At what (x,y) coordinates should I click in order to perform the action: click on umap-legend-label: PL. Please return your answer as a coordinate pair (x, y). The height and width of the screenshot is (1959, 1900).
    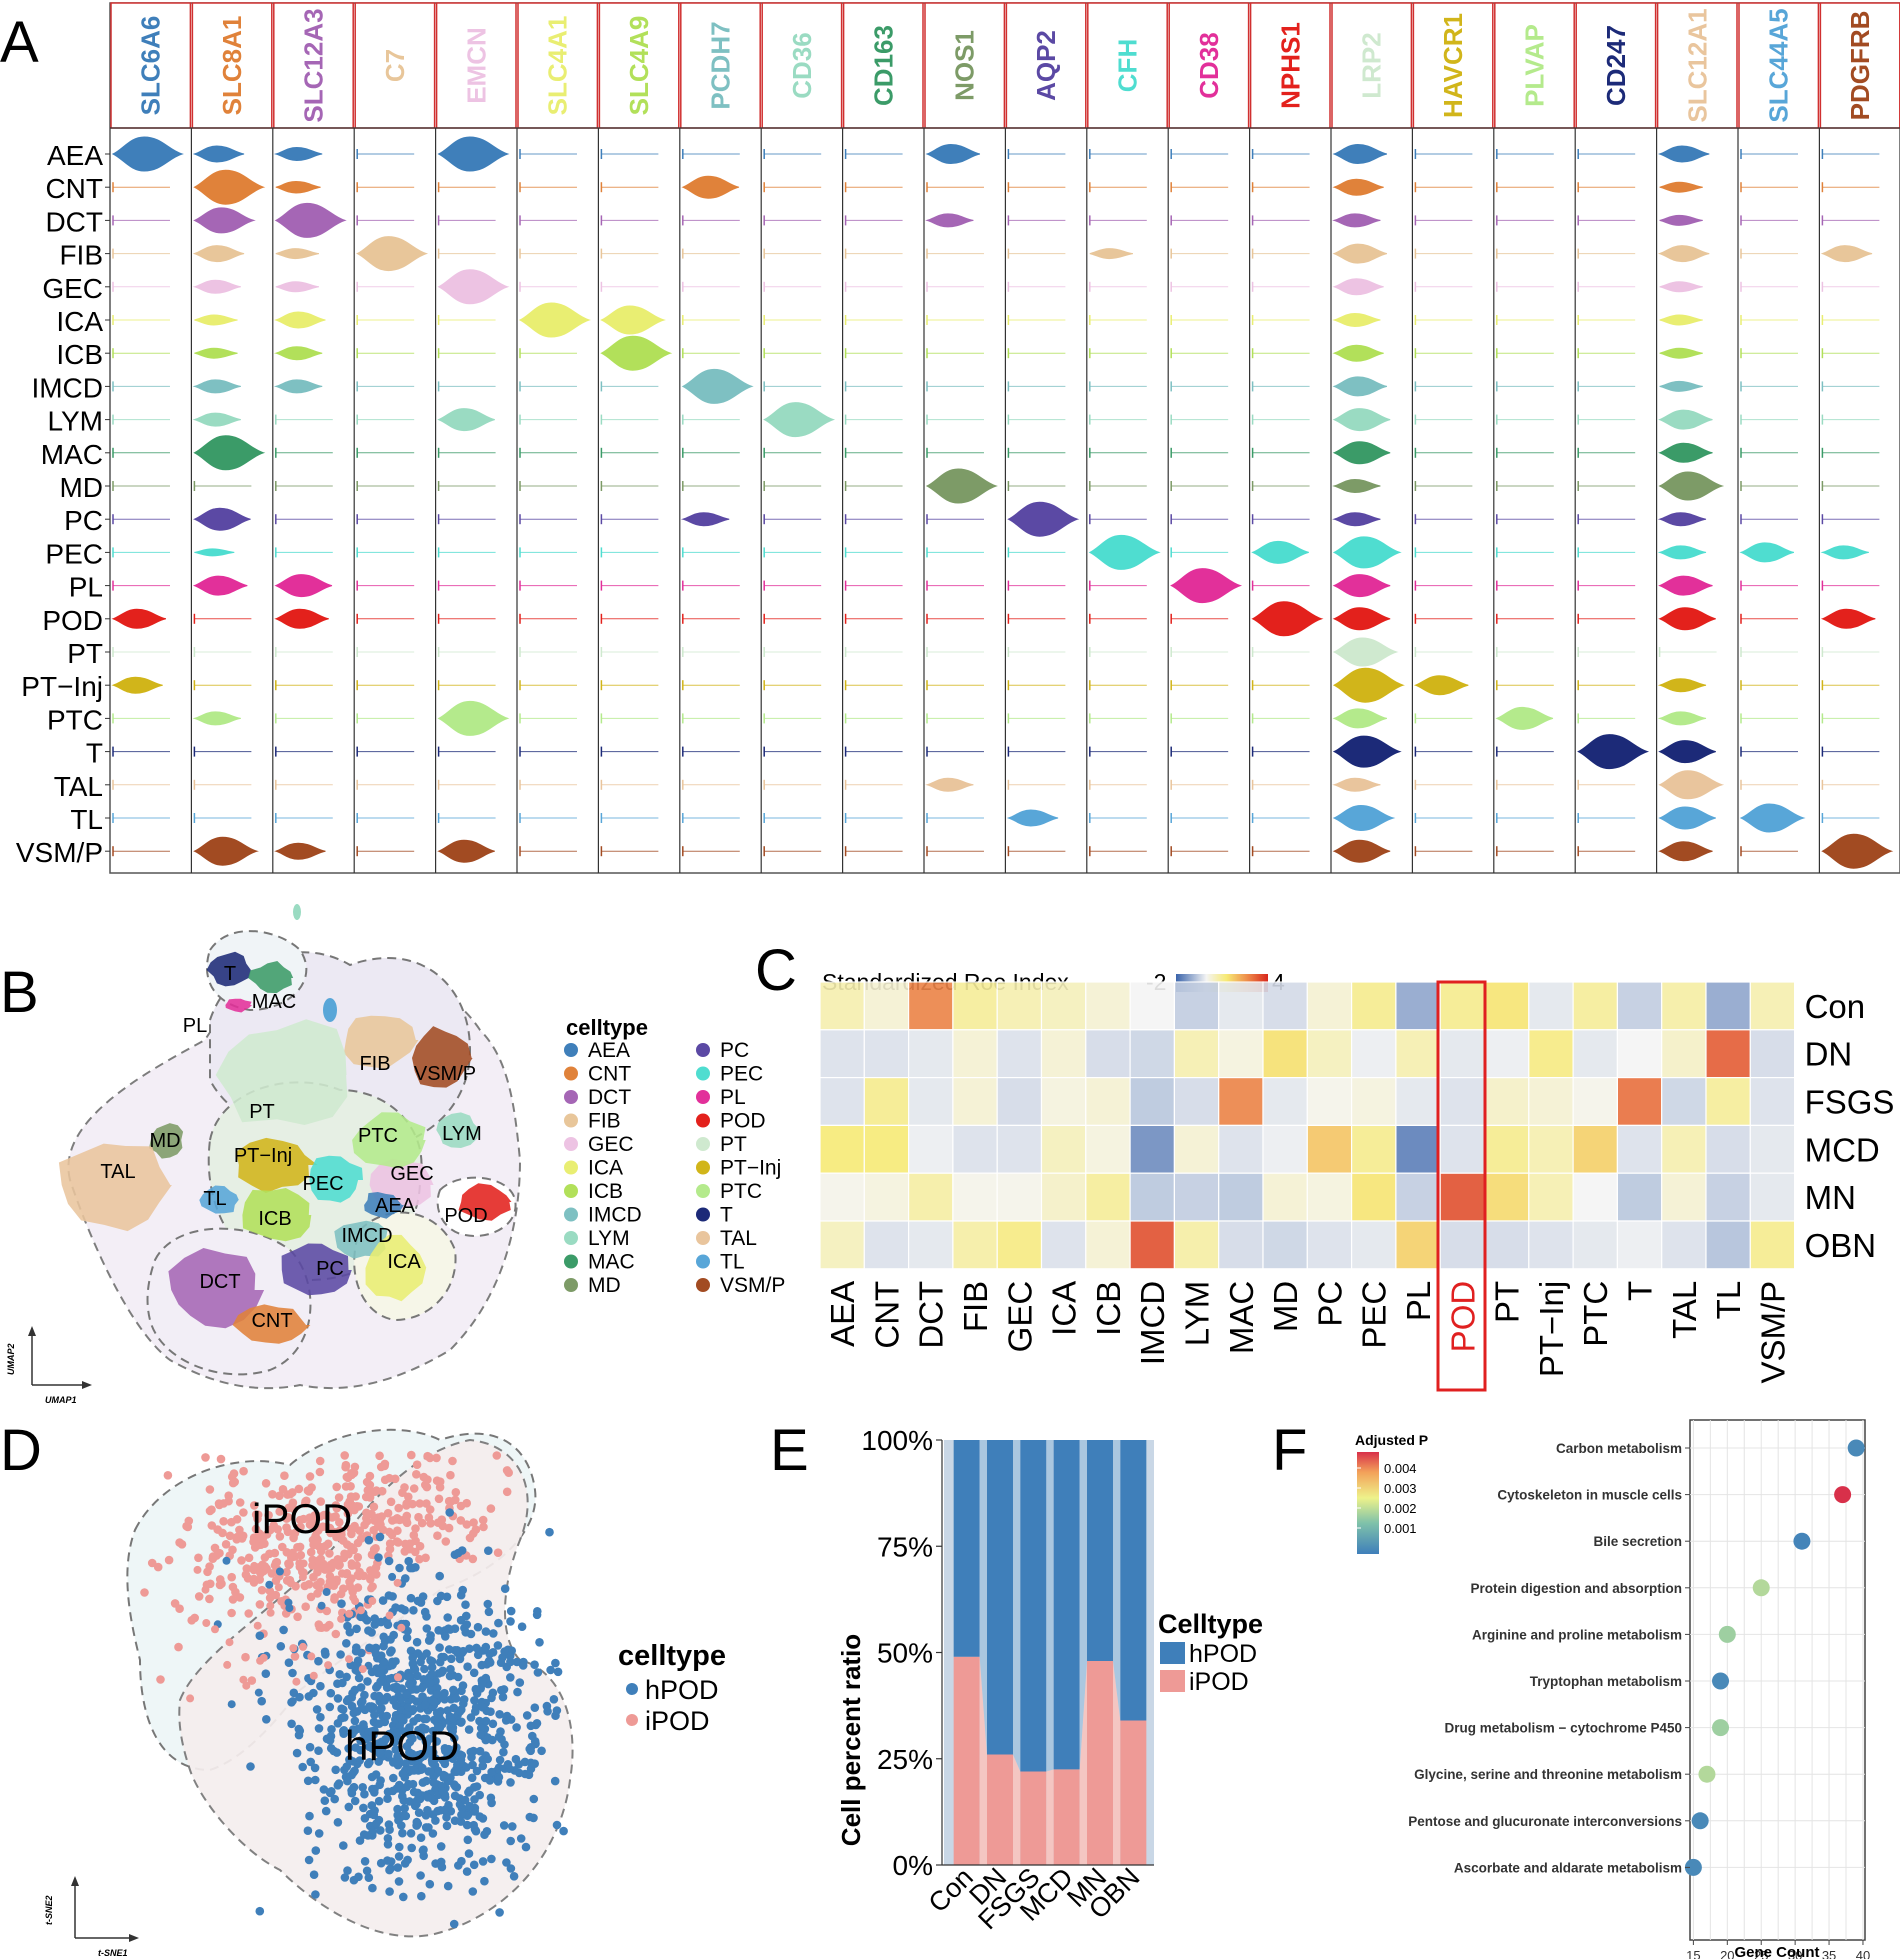
    Looking at the image, I should click on (733, 1097).